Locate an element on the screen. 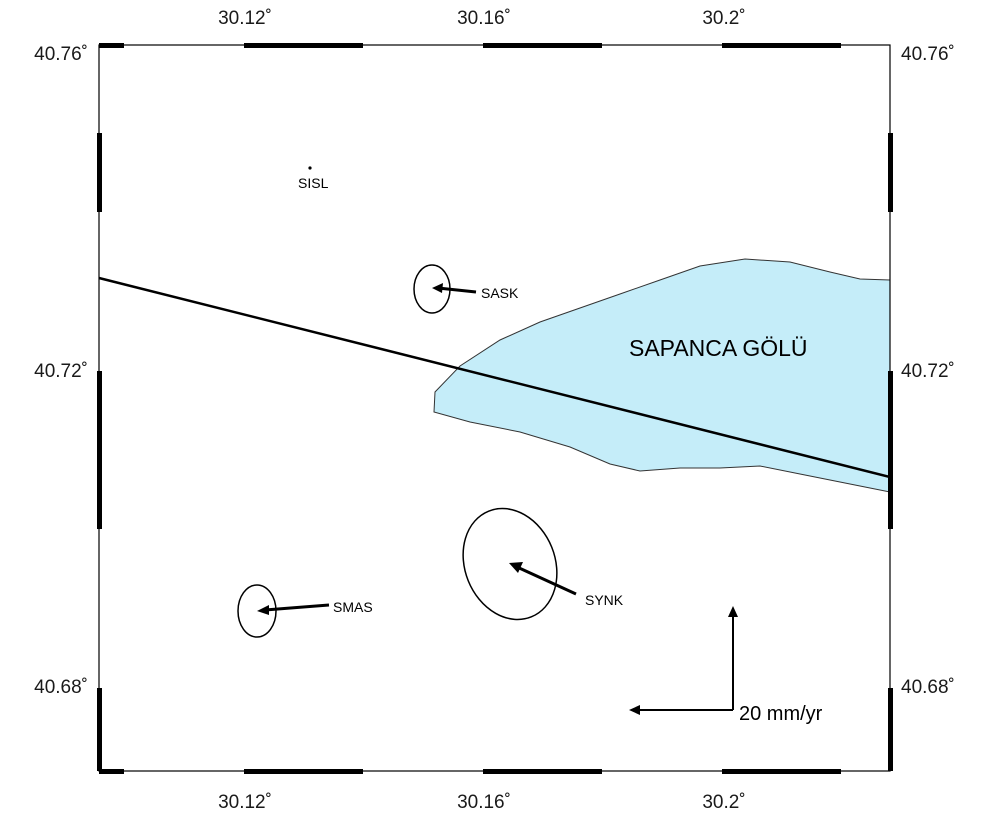  velocity-scale: 20 mm/yr is located at coordinates (726, 665).